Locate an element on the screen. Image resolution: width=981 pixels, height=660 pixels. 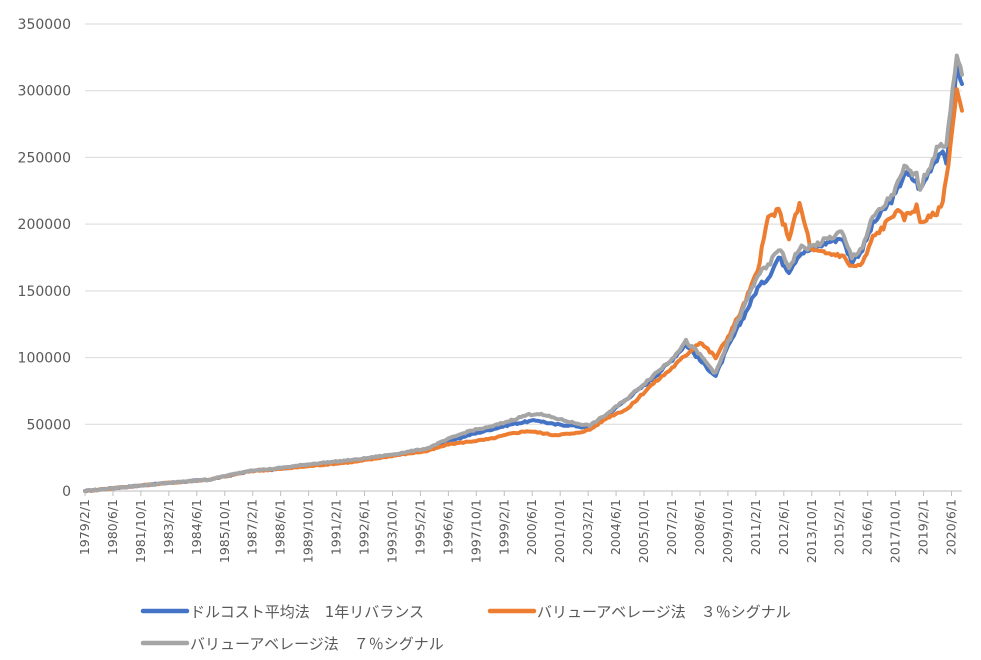
x-tick-label: 2013/10/1 is located at coordinates (811, 531).